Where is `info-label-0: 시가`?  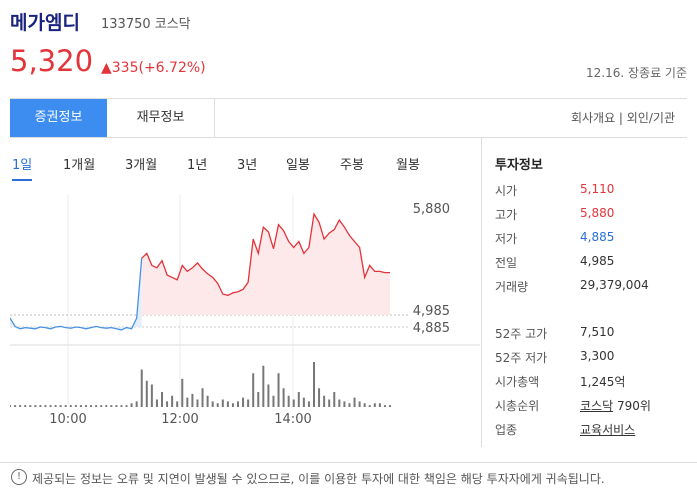
info-label-0: 시가 is located at coordinates (506, 191).